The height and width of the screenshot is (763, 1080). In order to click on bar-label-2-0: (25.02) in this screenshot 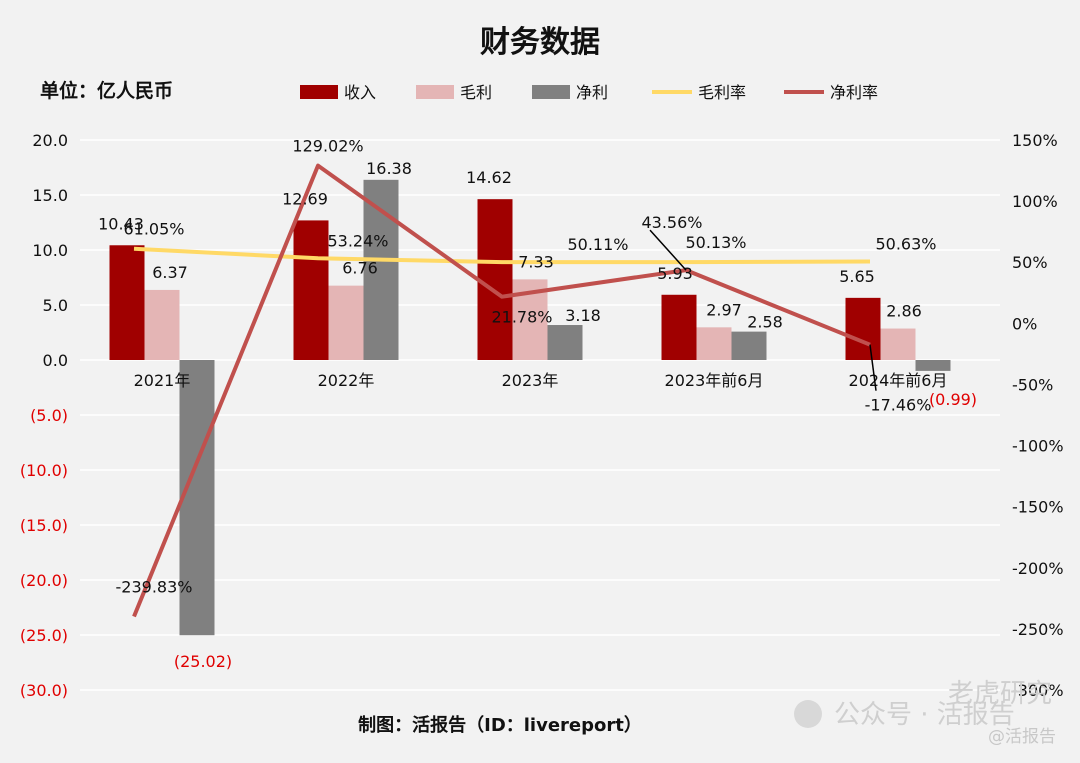, I will do `click(203, 661)`.